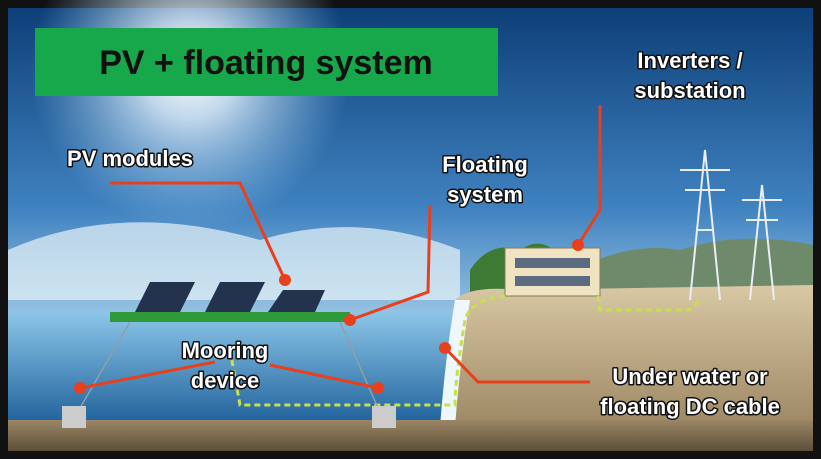  I want to click on label: Under water or, so click(690, 376).